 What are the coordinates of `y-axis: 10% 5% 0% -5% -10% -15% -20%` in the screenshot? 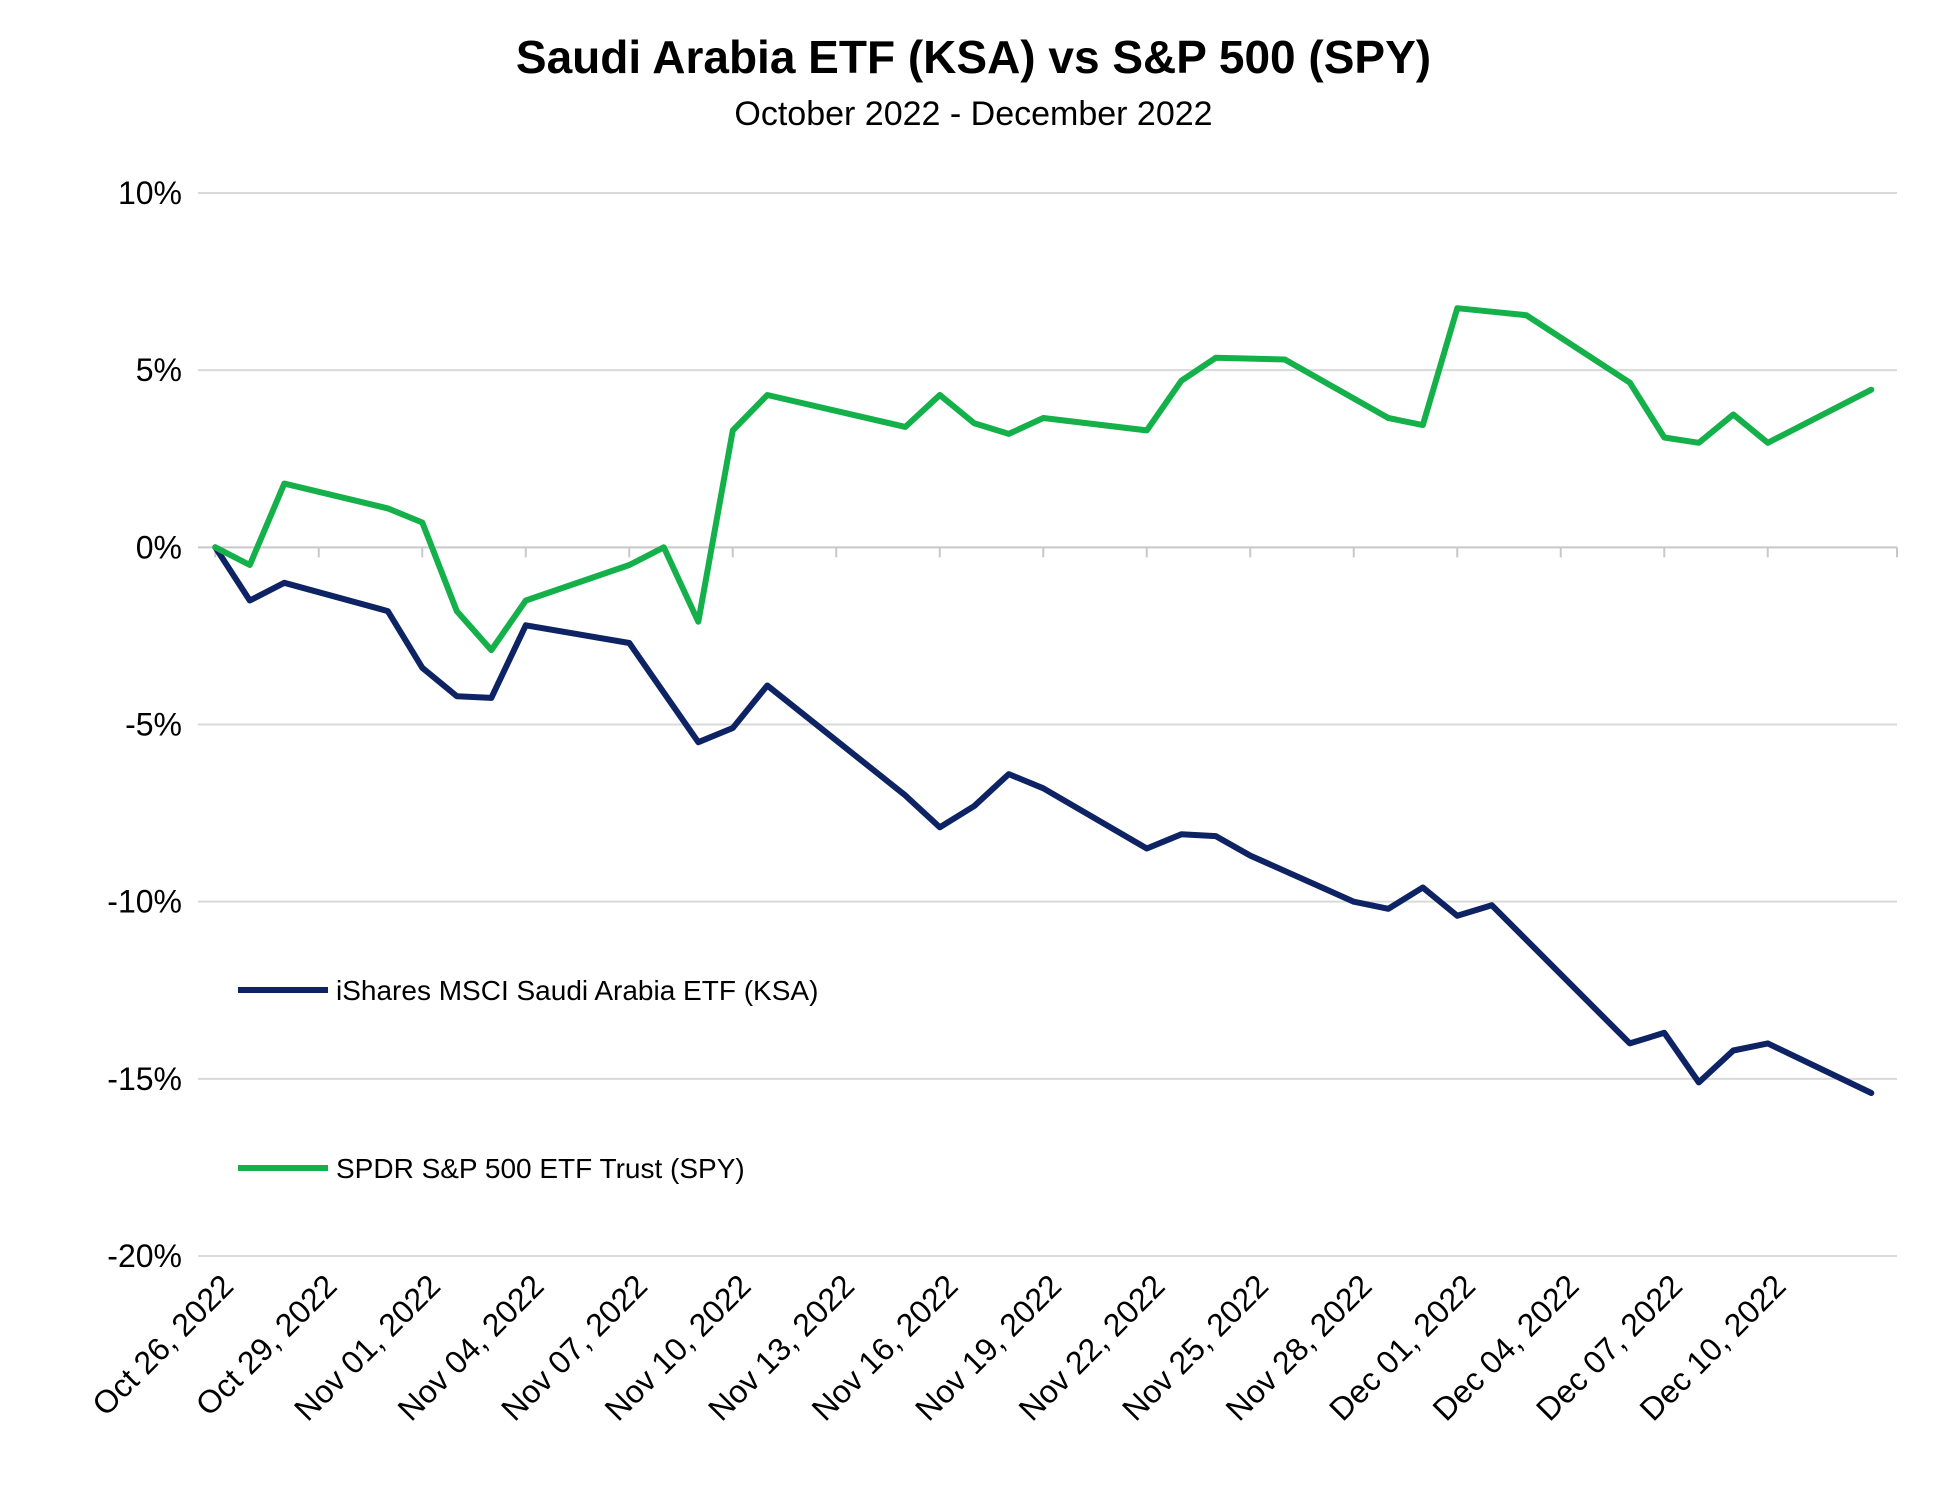 It's located at (144, 724).